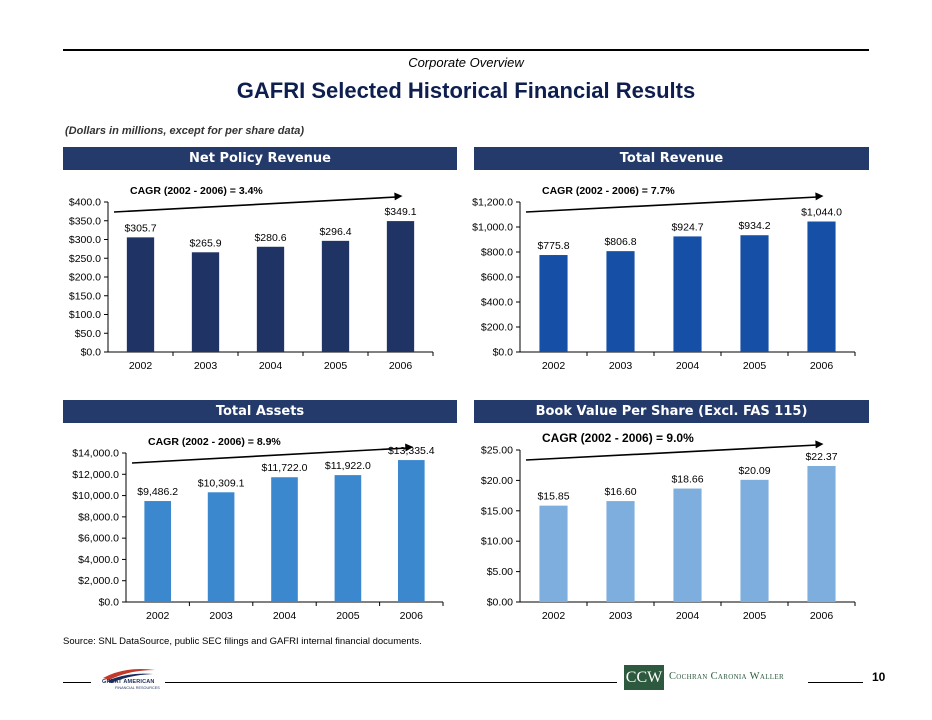 Image resolution: width=932 pixels, height=720 pixels. What do you see at coordinates (492, 203) in the screenshot?
I see `y-tick-label: $1,200.0` at bounding box center [492, 203].